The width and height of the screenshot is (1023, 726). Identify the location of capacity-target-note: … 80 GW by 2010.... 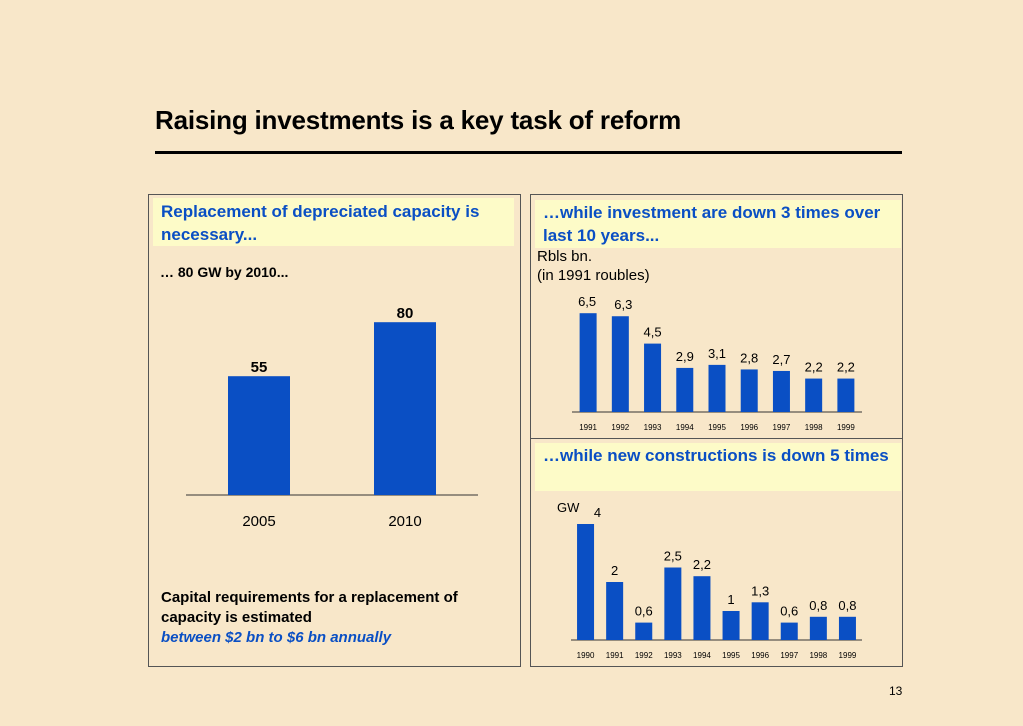
(224, 272).